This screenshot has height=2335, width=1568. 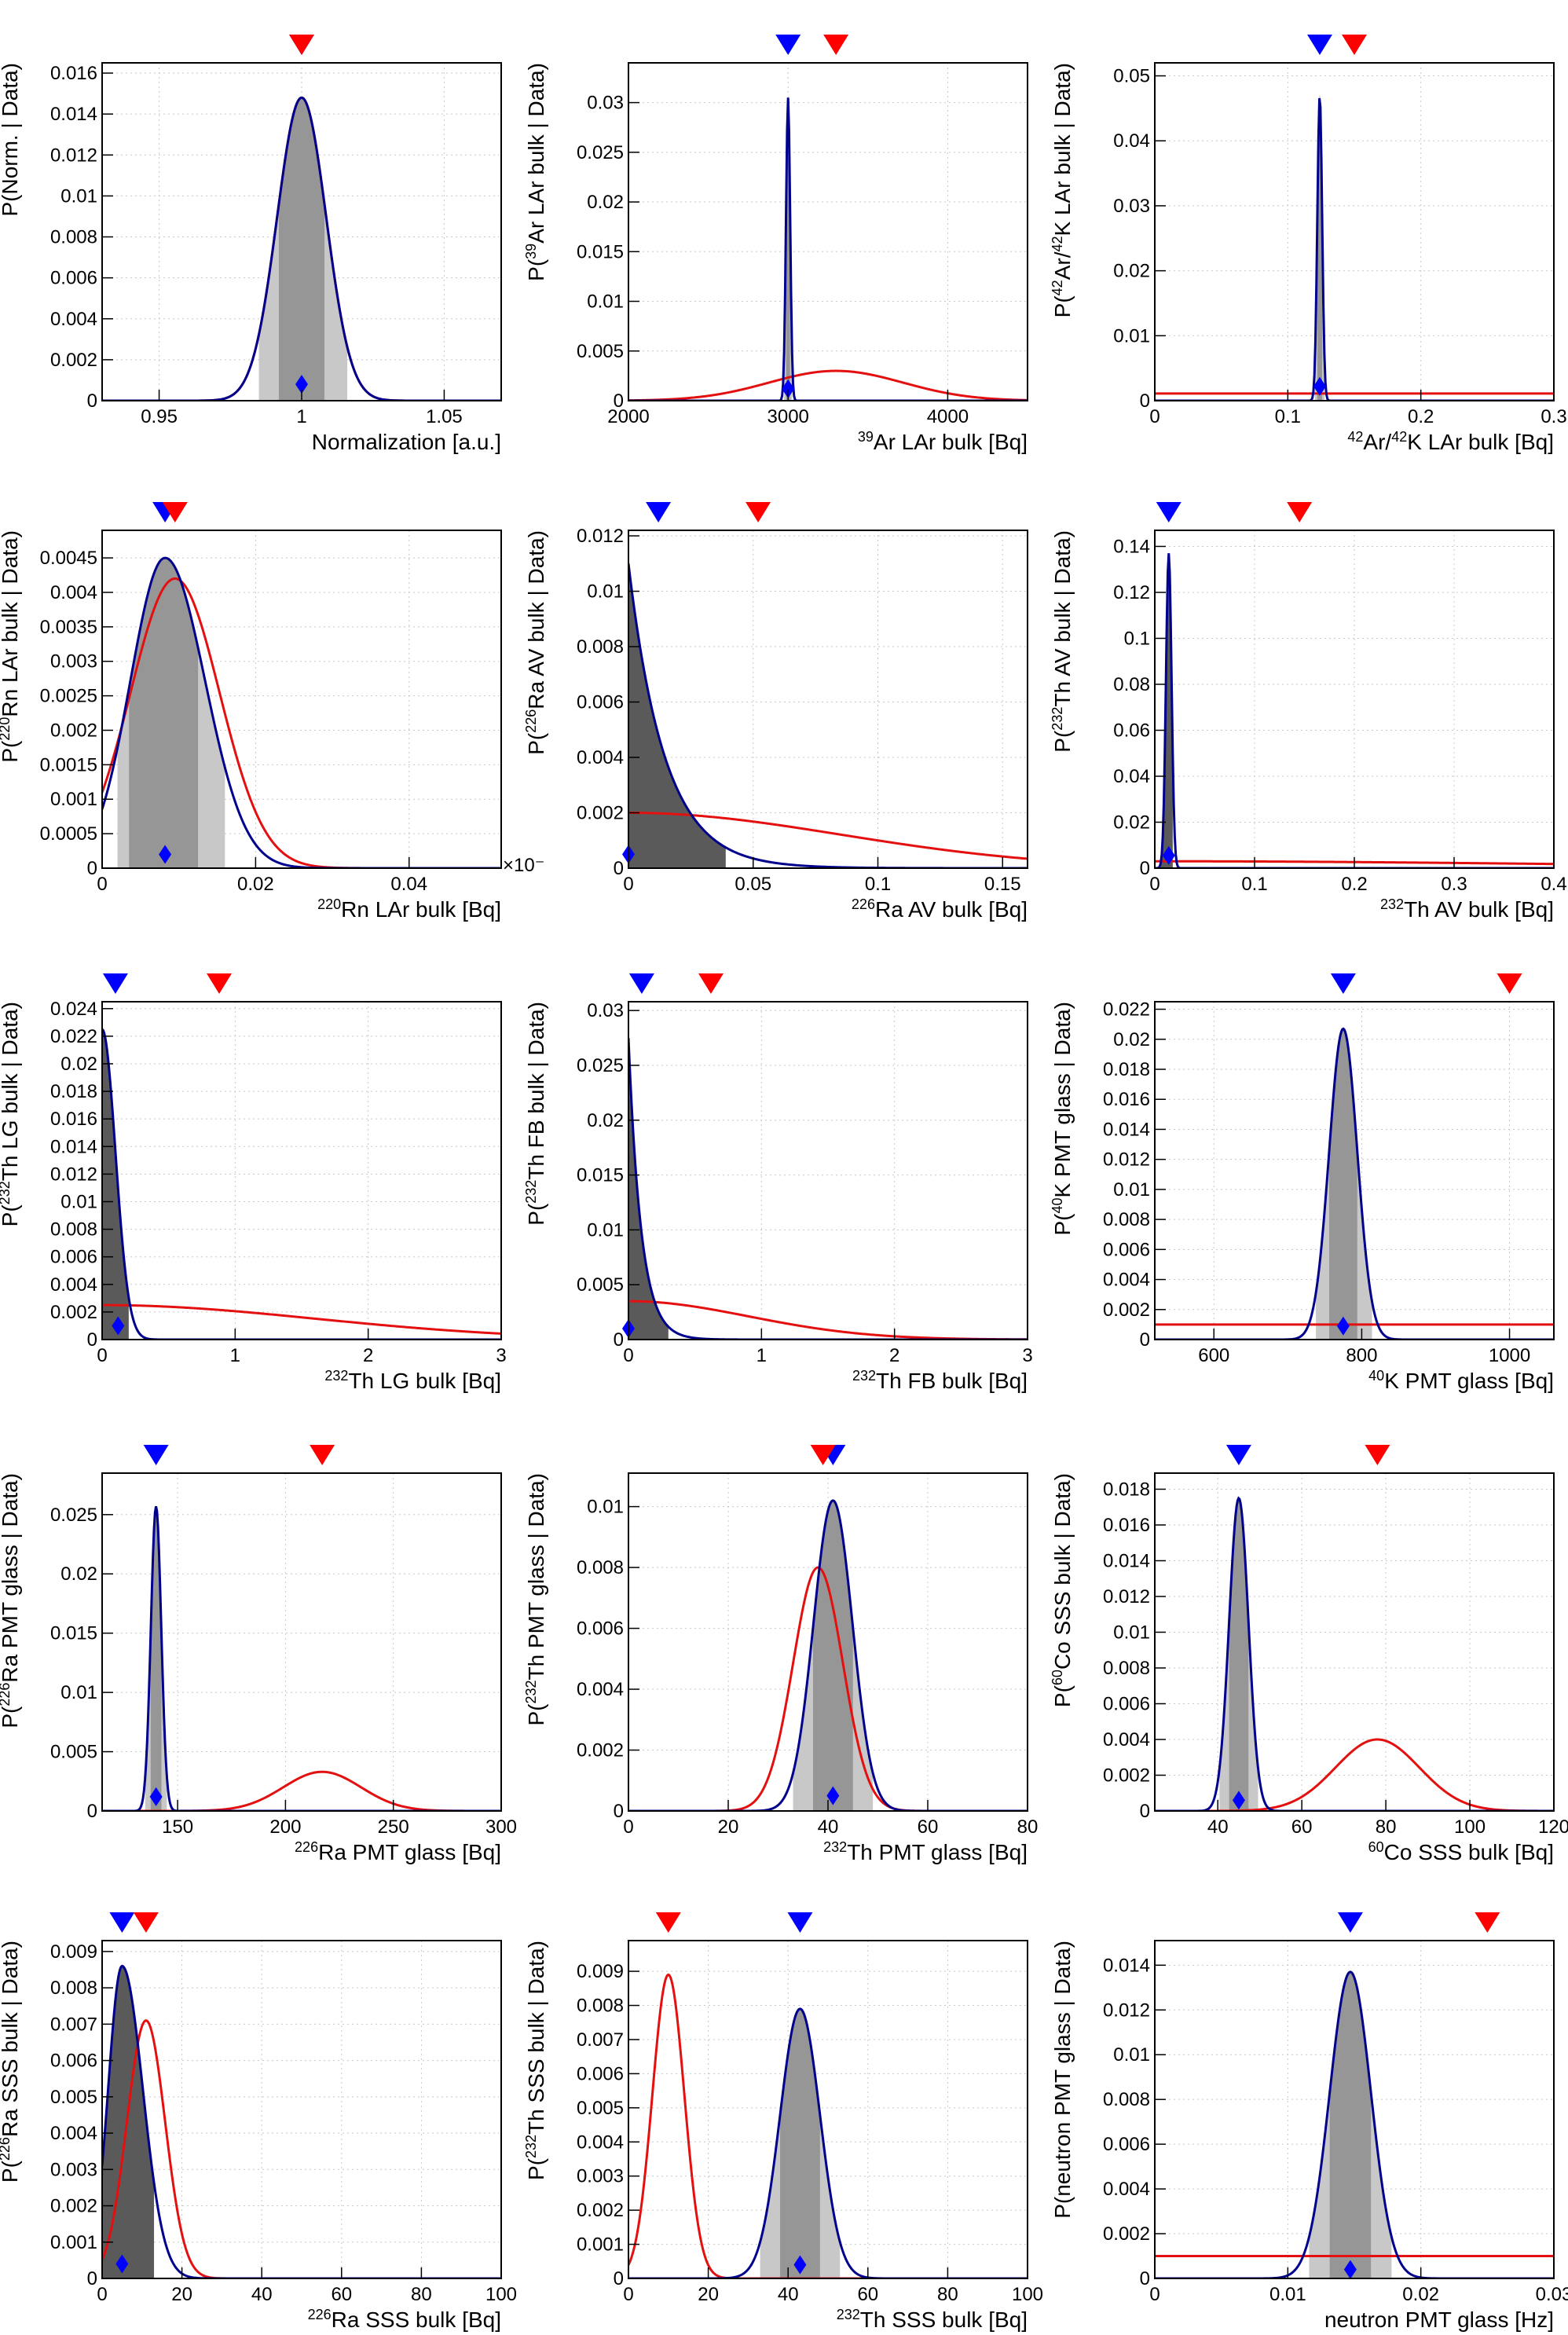 I want to click on x-tick-label: 100, so click(x=501, y=2294).